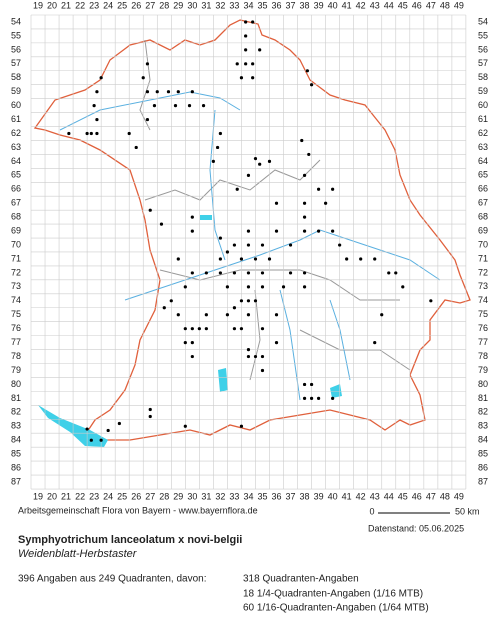  Describe the element at coordinates (301, 579) in the screenshot. I see `breakdown: 318 Quadranten-Angaben` at that location.